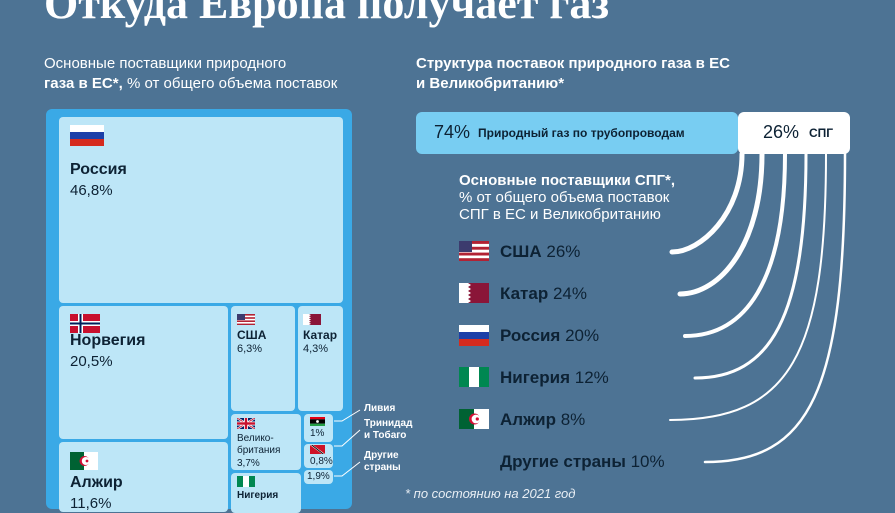  I want to click on flow-curve-qatar, so click(721, 224).